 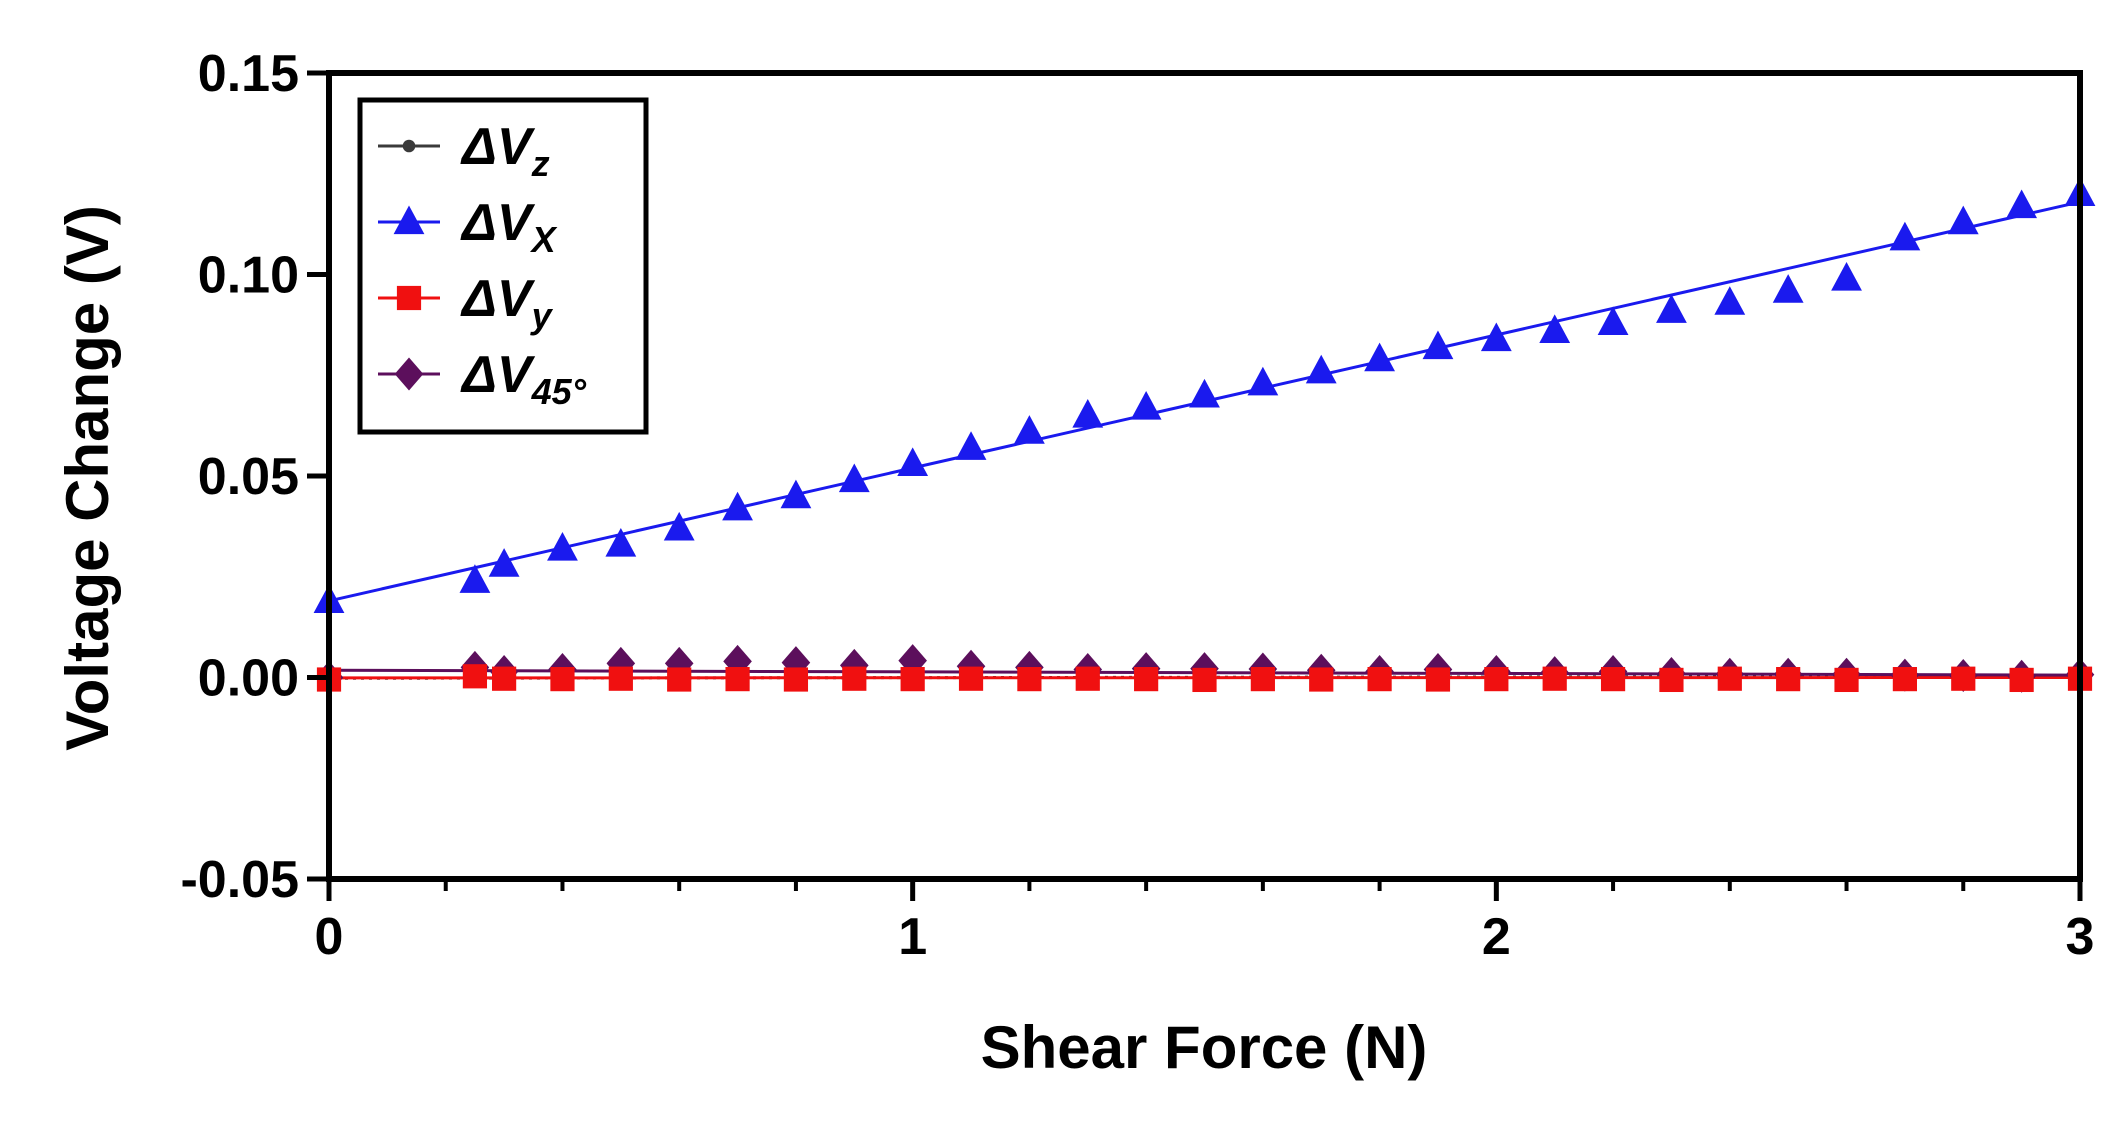 I want to click on x-tick-label-1: 1, so click(x=912, y=937).